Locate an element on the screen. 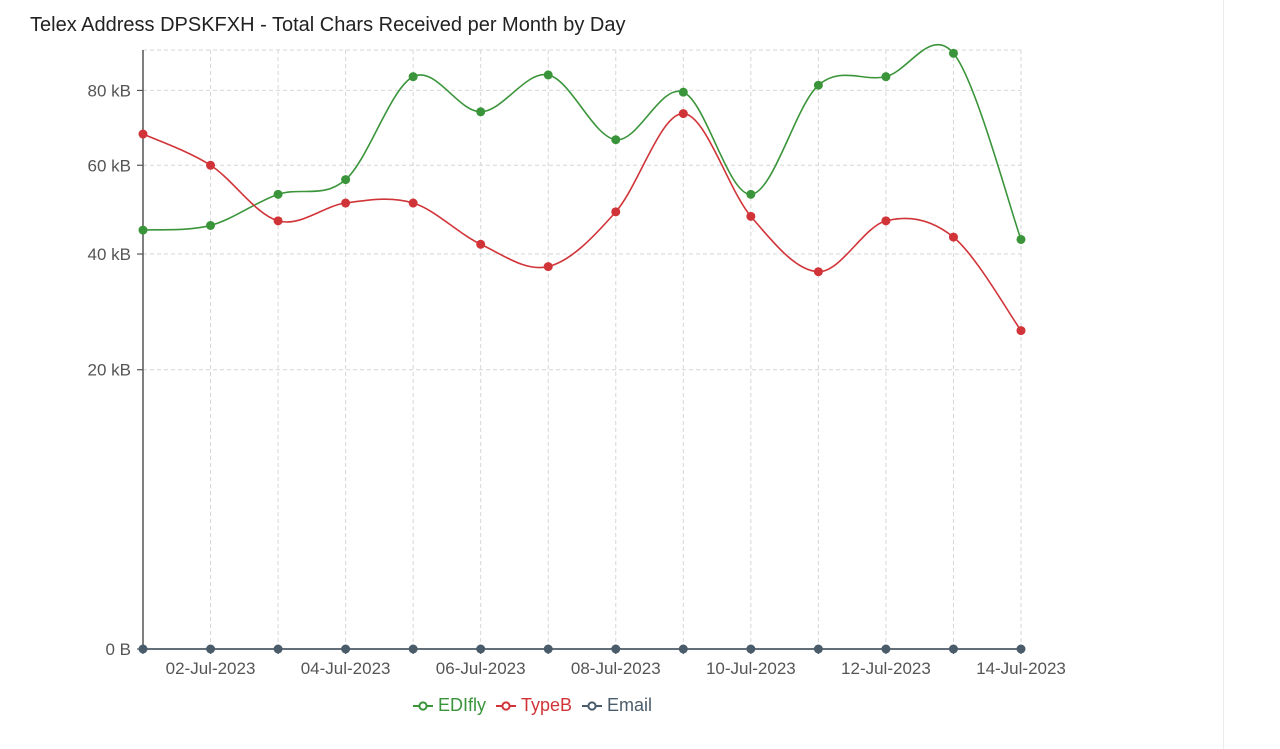 Image resolution: width=1280 pixels, height=749 pixels. legend-label: EDIfly is located at coordinates (461, 705).